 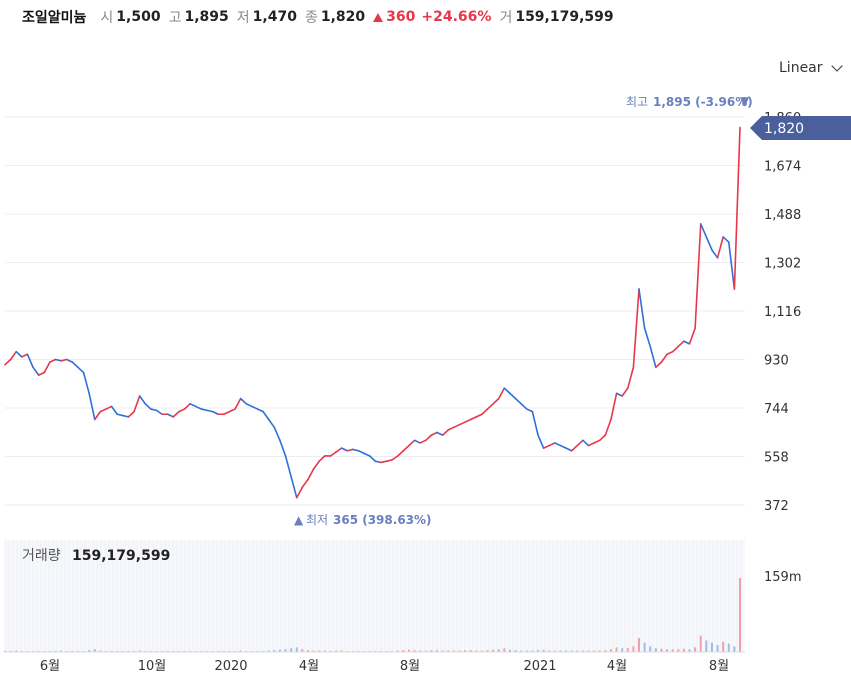 I want to click on high-label: 고, so click(x=175, y=18).